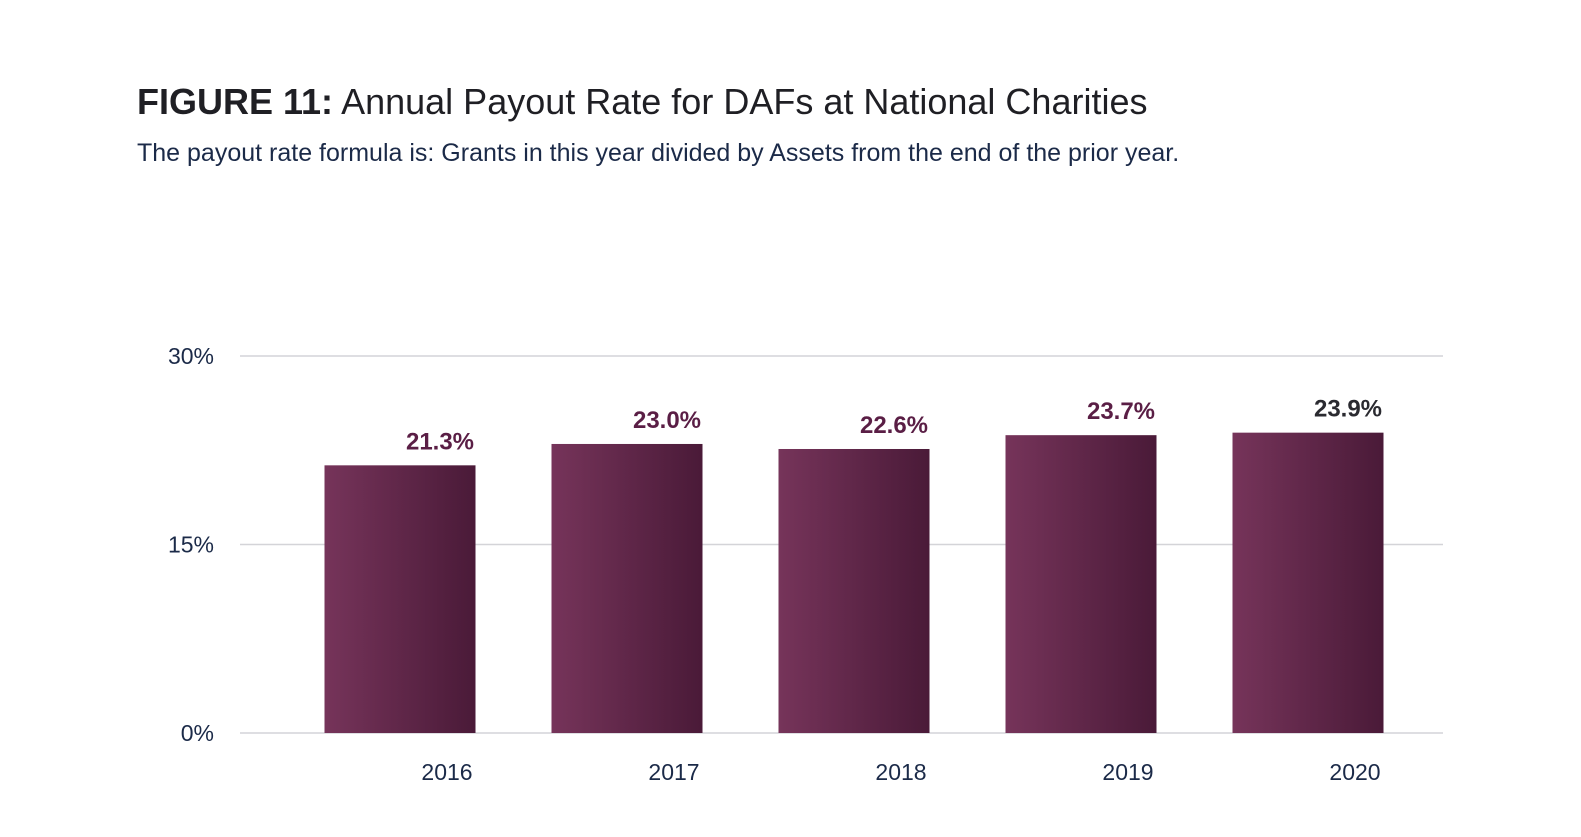  Describe the element at coordinates (1081, 584) in the screenshot. I see `bar-2019` at that location.